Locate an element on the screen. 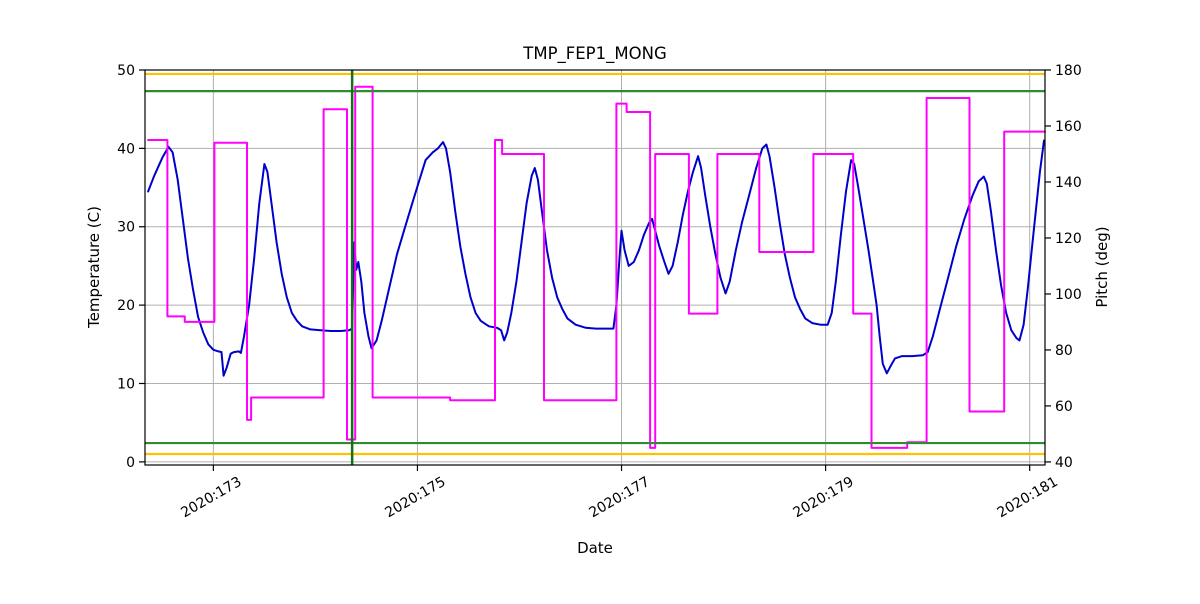  y-tick-label-right: 180 is located at coordinates (1068, 71).